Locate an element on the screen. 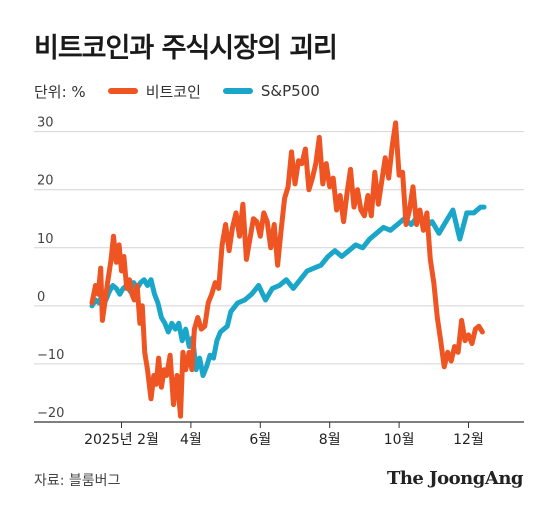 Image resolution: width=559 pixels, height=516 pixels. x-tick-label: 8월 is located at coordinates (330, 440).